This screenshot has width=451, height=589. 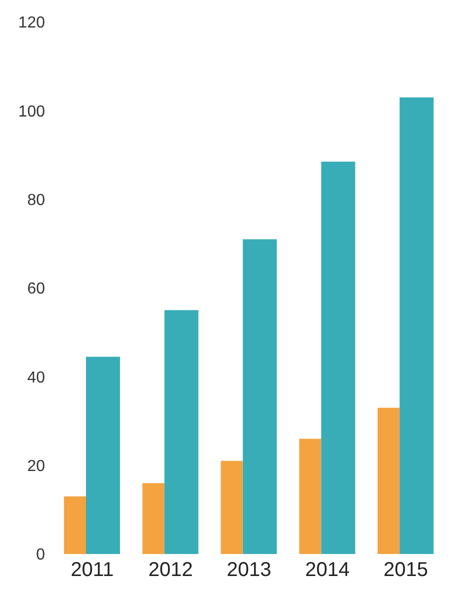 I want to click on y-tick-label: 120, so click(x=32, y=23).